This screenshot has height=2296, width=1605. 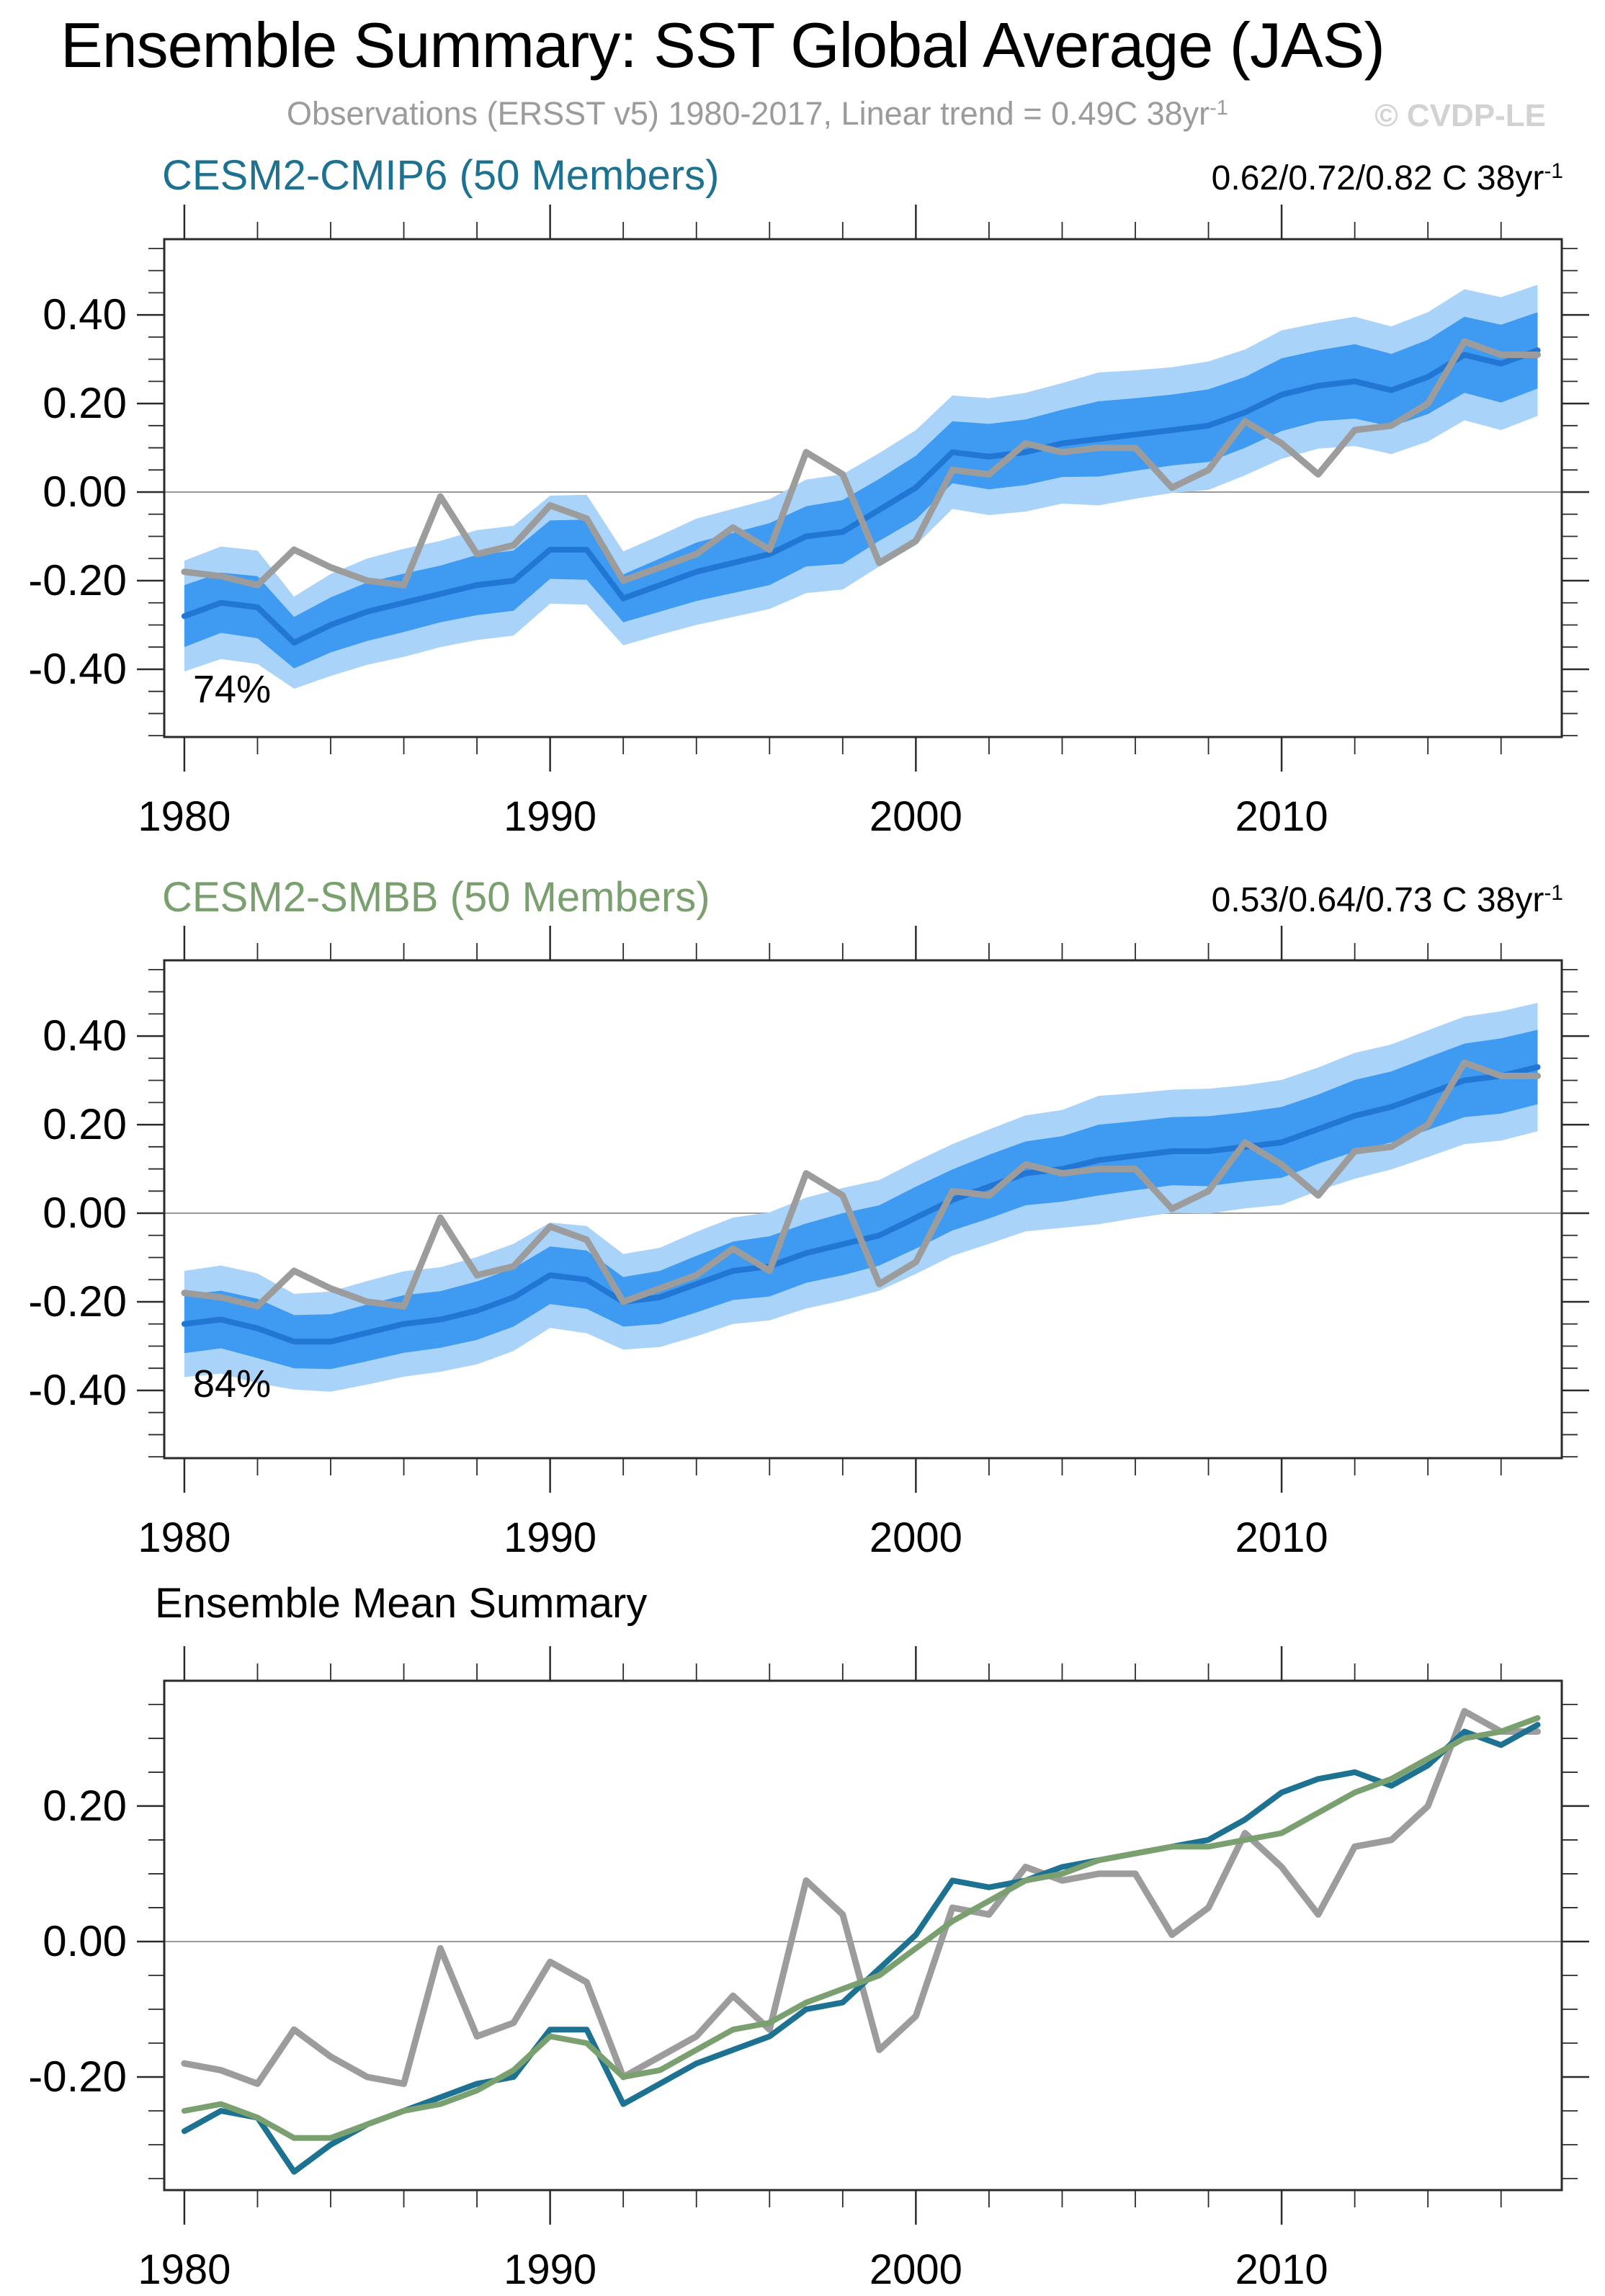 I want to click on percent-annotation-smbb: 84%, so click(x=233, y=1384).